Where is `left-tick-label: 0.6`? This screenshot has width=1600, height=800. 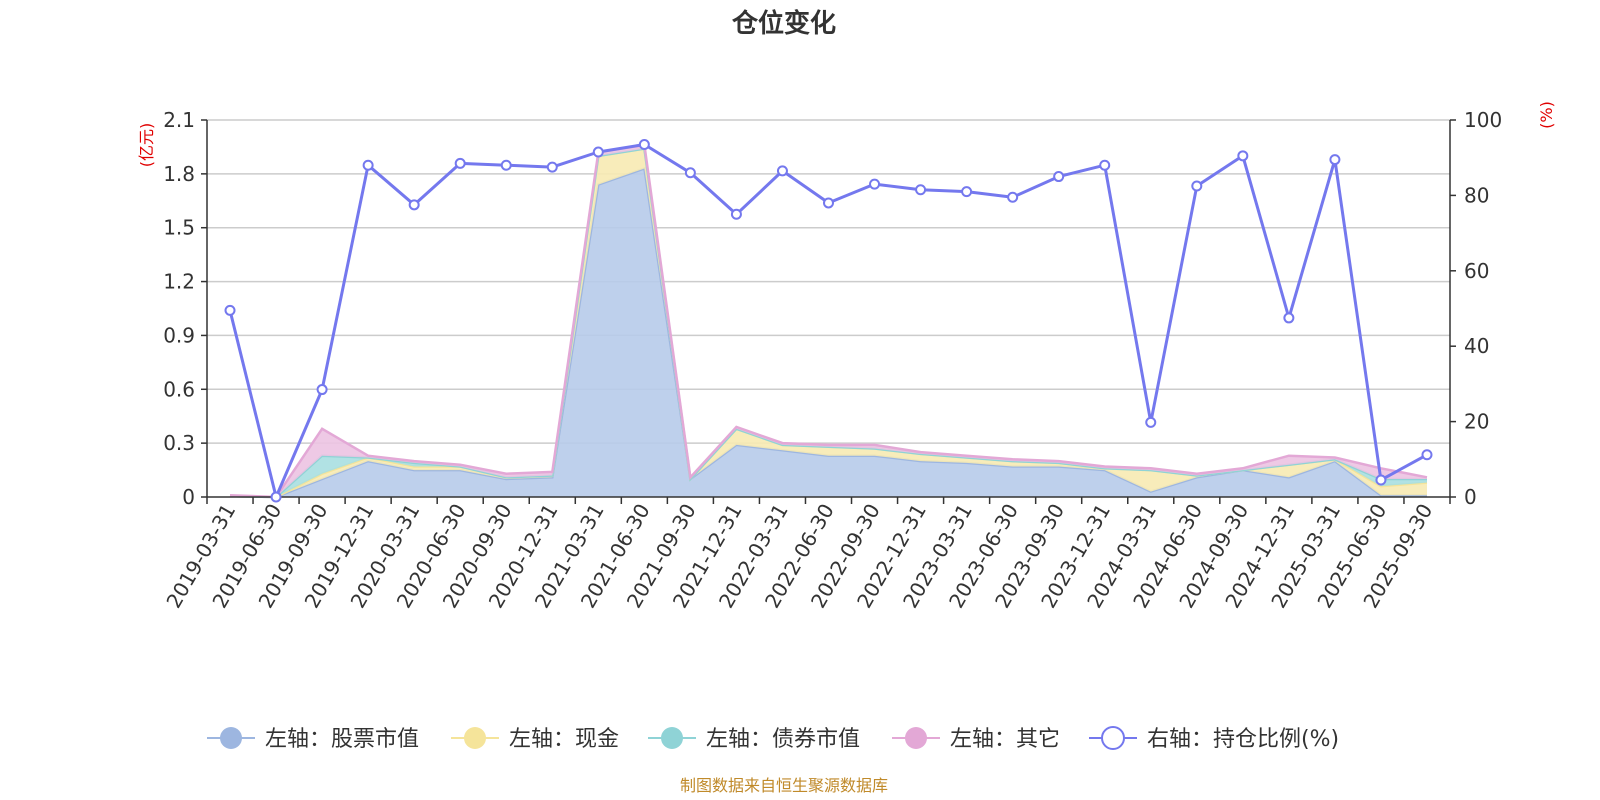
left-tick-label: 0.6 is located at coordinates (179, 389).